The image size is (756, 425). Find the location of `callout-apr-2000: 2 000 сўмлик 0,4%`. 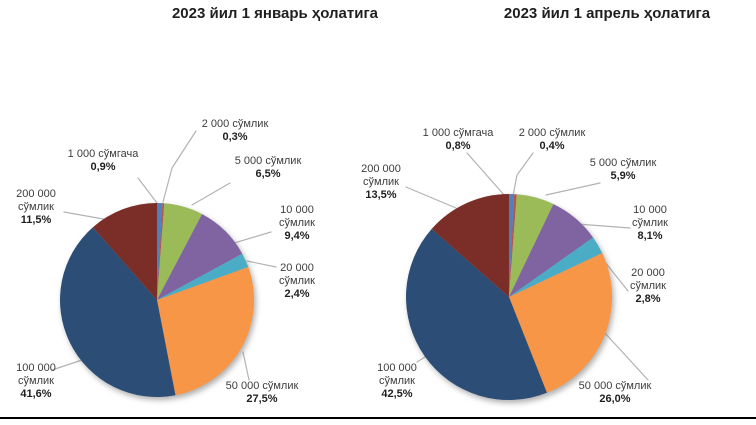

callout-apr-2000: 2 000 сўмлик 0,4% is located at coordinates (552, 140).